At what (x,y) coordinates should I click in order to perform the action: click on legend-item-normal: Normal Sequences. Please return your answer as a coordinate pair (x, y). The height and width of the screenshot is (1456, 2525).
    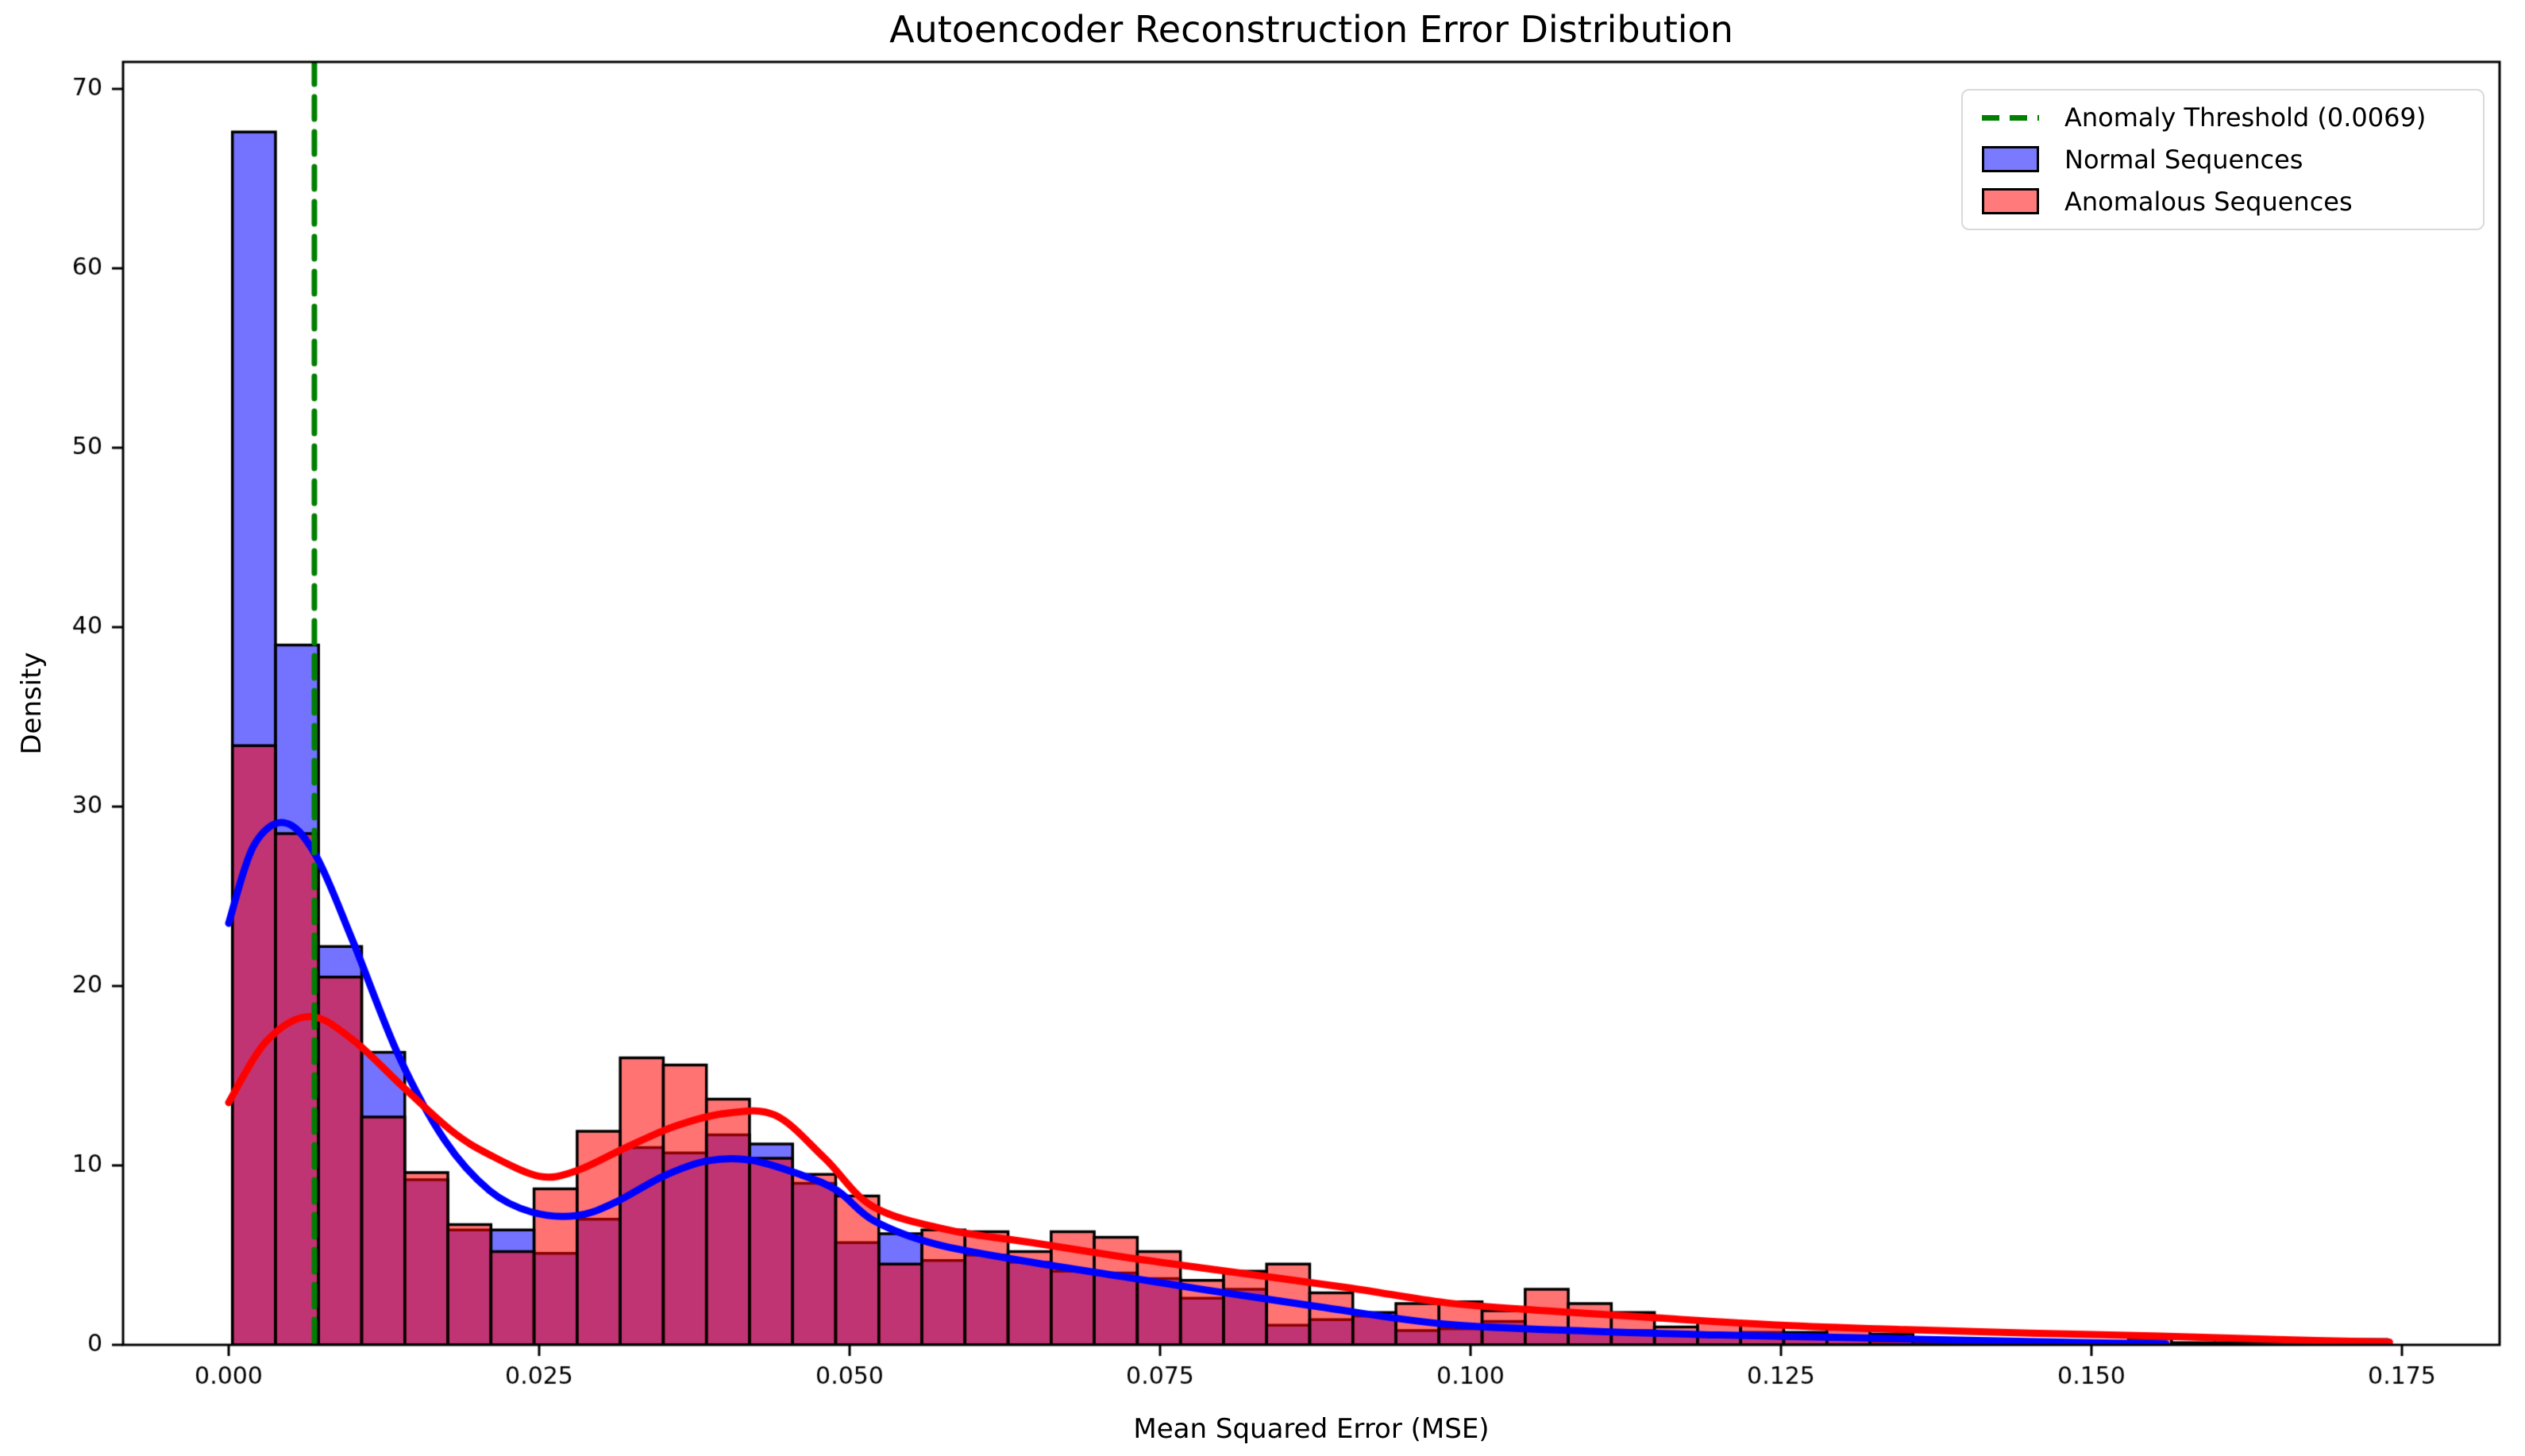
    Looking at the image, I should click on (2228, 159).